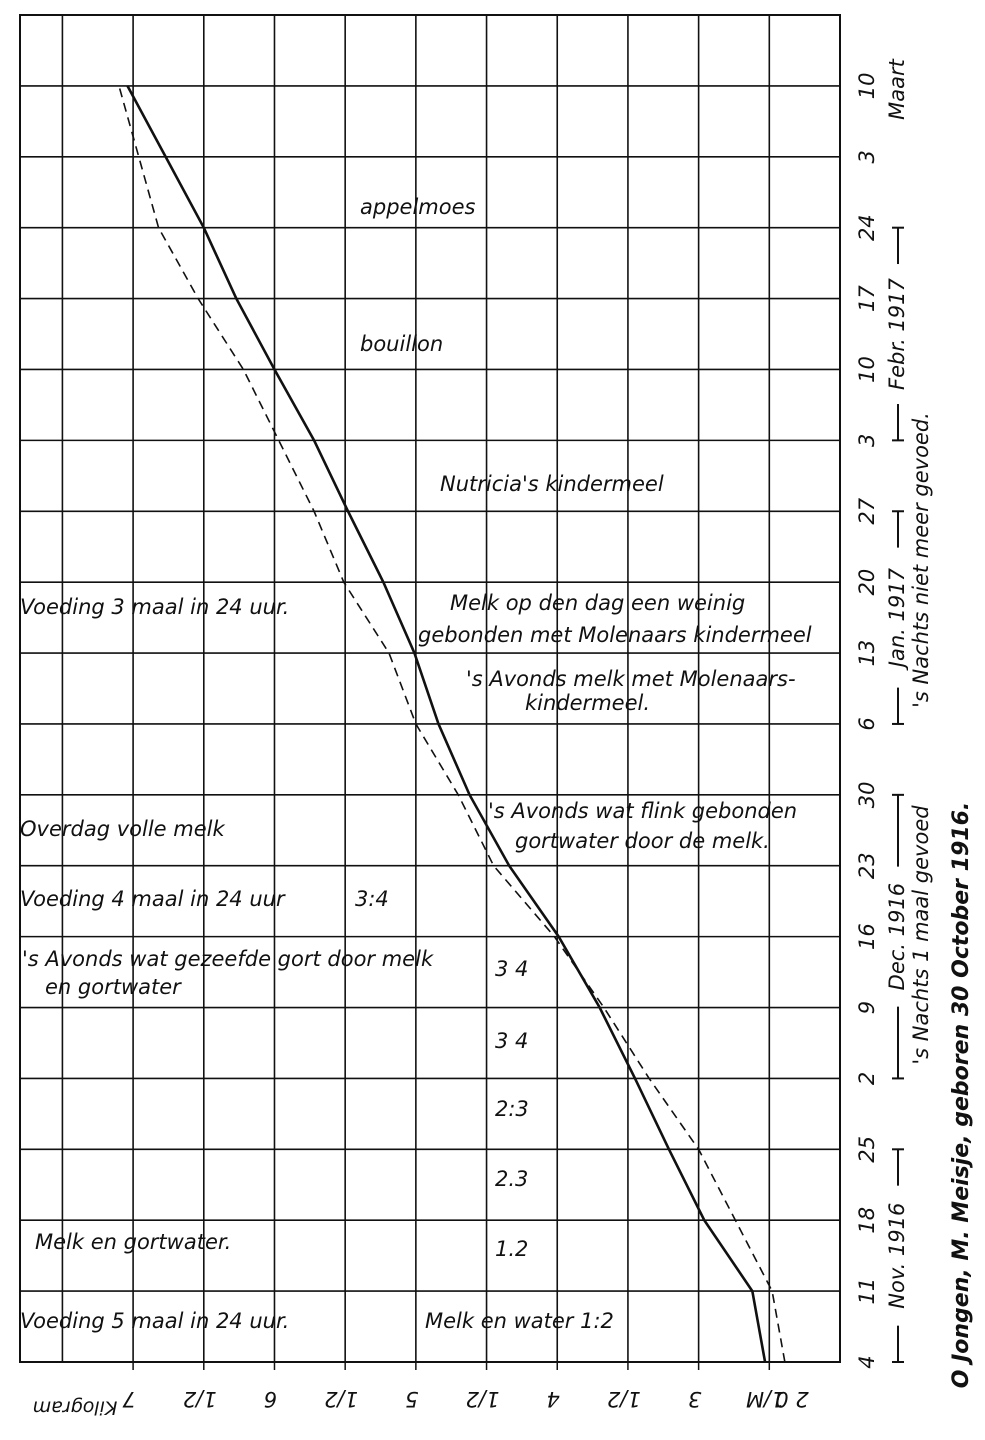  What do you see at coordinates (552, 484) in the screenshot?
I see `annotation: Nutricia's kindermeel` at bounding box center [552, 484].